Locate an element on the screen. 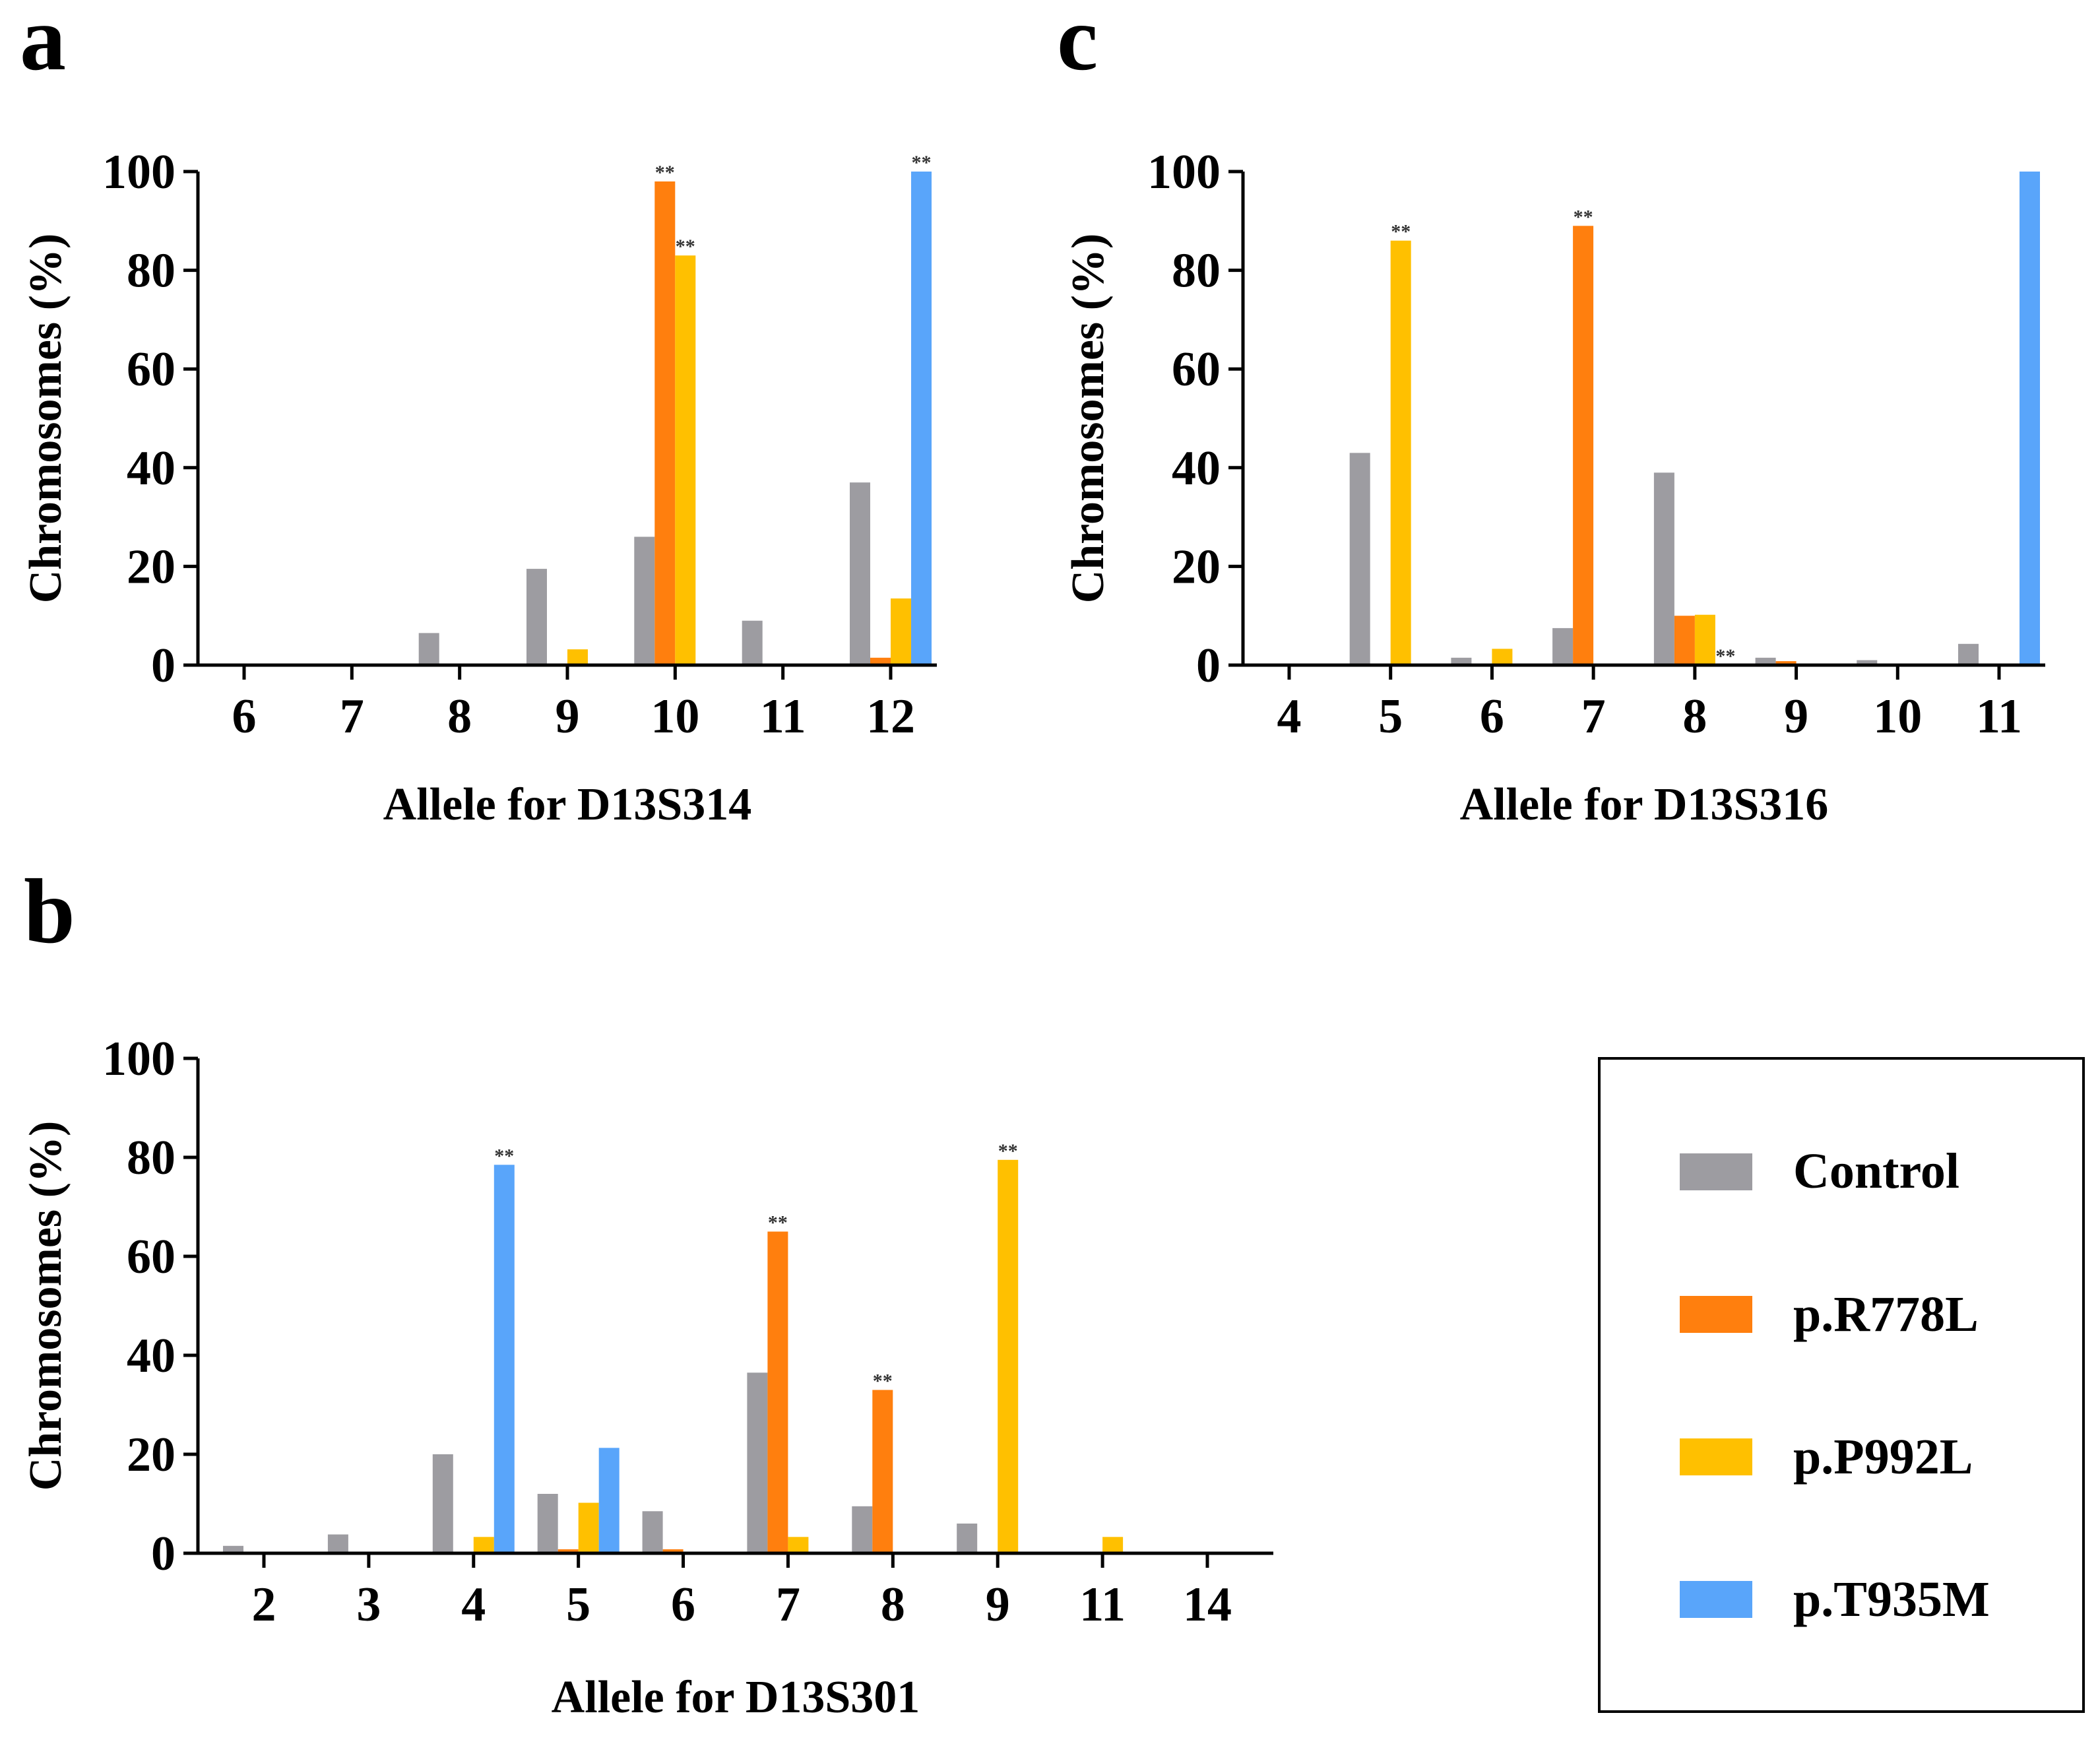 Image resolution: width=2100 pixels, height=1738 pixels. x-tick-label-c-6: 6 is located at coordinates (1492, 717).